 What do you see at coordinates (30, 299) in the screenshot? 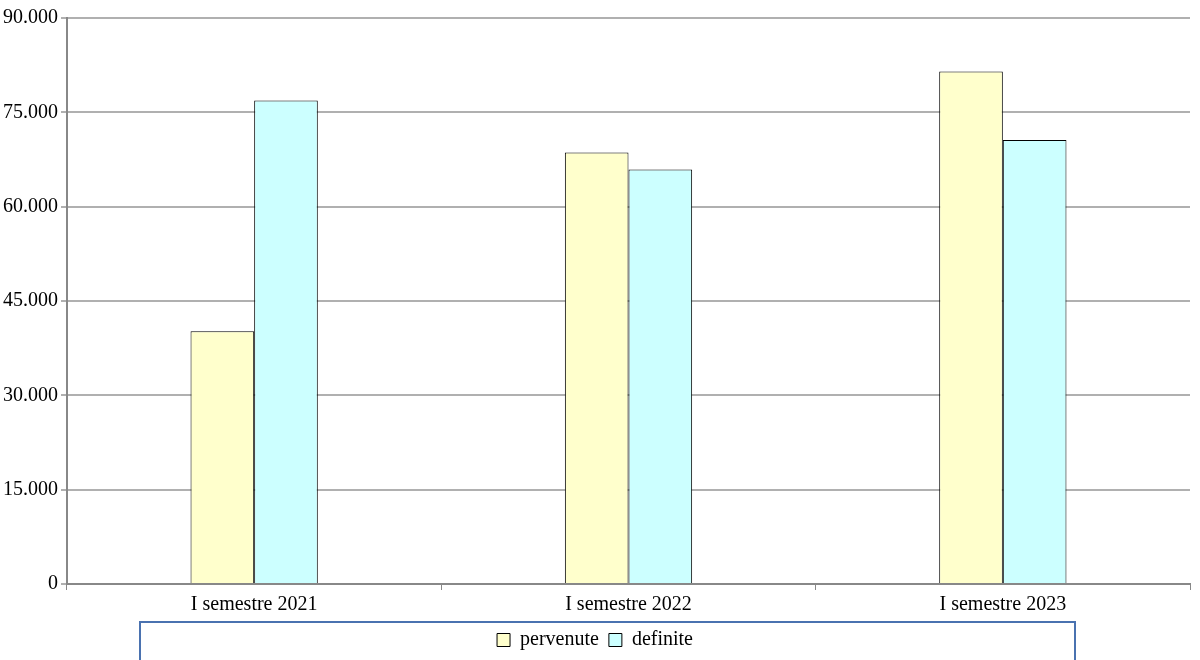
I see `y-tick-label: 45.000` at bounding box center [30, 299].